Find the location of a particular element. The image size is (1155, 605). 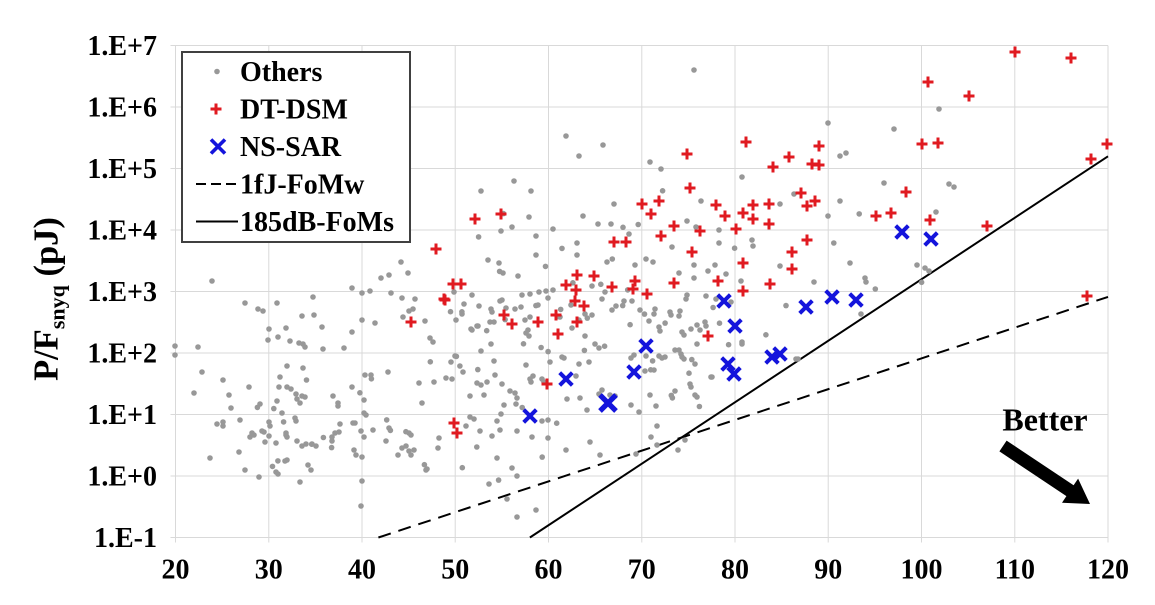

svg-text: 1.E+1 is located at coordinates (122, 415).